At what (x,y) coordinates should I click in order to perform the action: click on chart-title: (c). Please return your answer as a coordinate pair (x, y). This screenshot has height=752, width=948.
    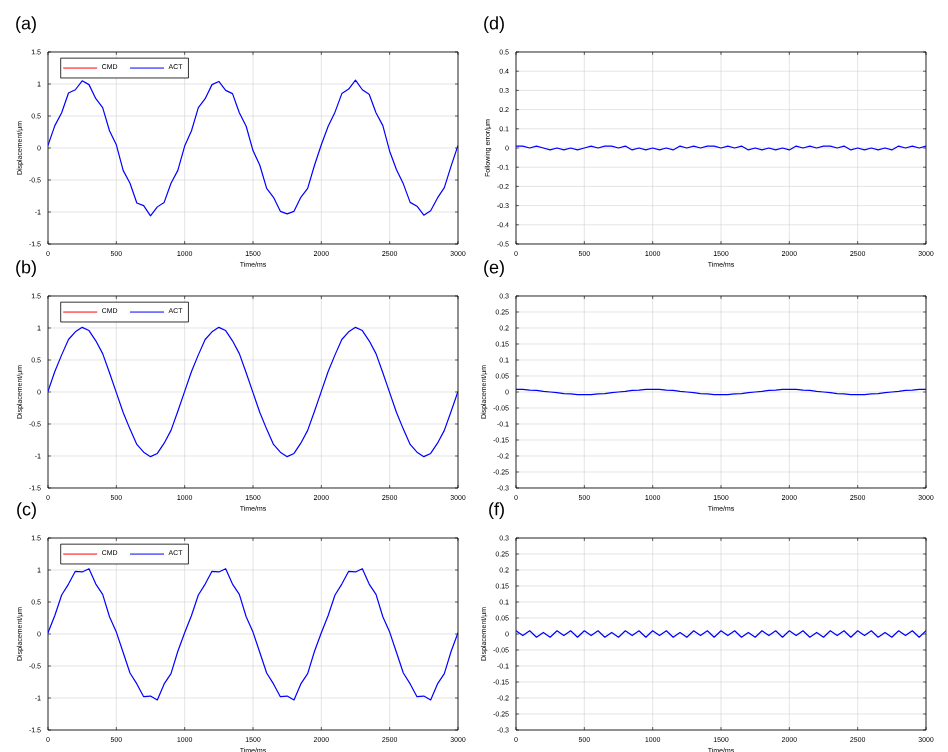
    Looking at the image, I should click on (26, 511).